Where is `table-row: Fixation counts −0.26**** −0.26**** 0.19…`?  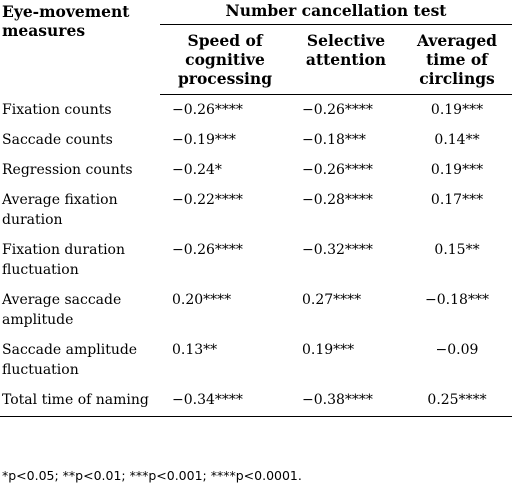 table-row: Fixation counts −0.26**** −0.26**** 0.19… is located at coordinates (256, 110).